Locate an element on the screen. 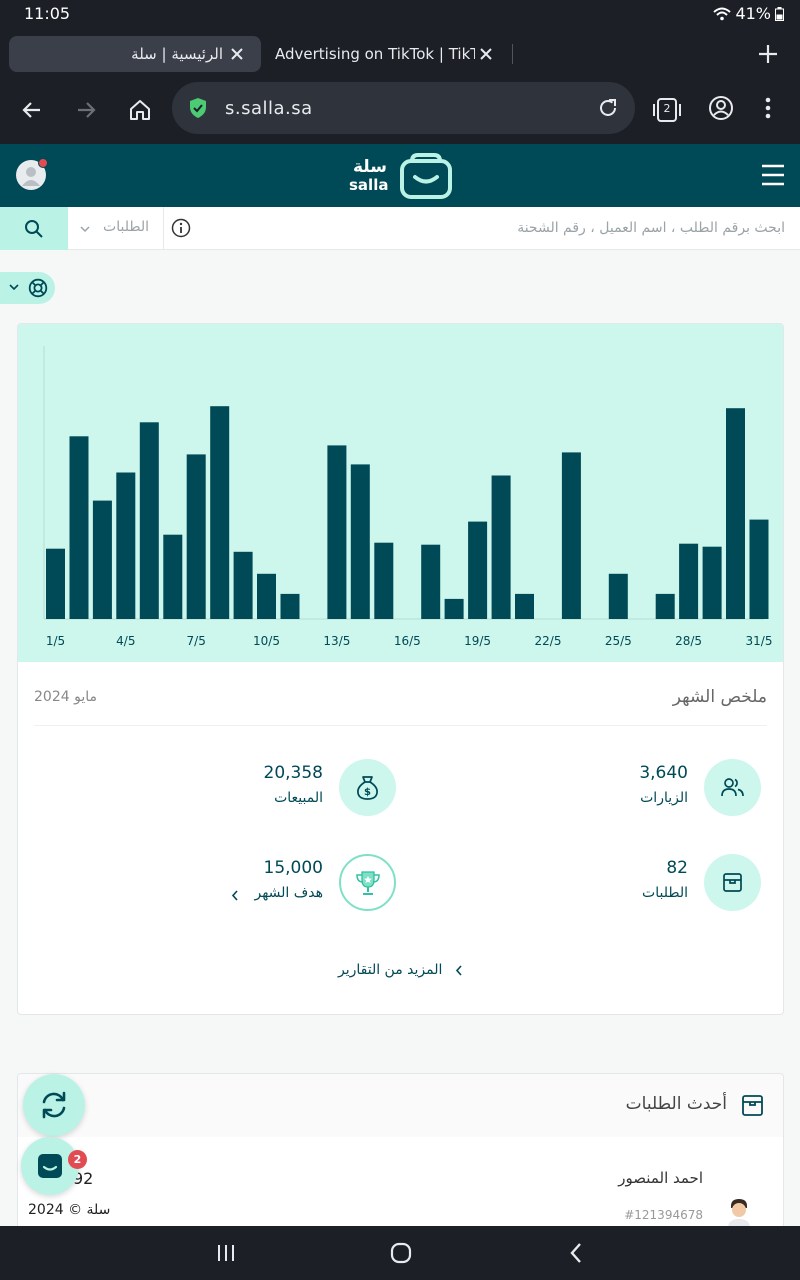 Image resolution: width=800 pixels, height=1280 pixels. latest-orders-card: أحدث الطلبات احمد المنصور #121394678 92 is located at coordinates (400, 1153).